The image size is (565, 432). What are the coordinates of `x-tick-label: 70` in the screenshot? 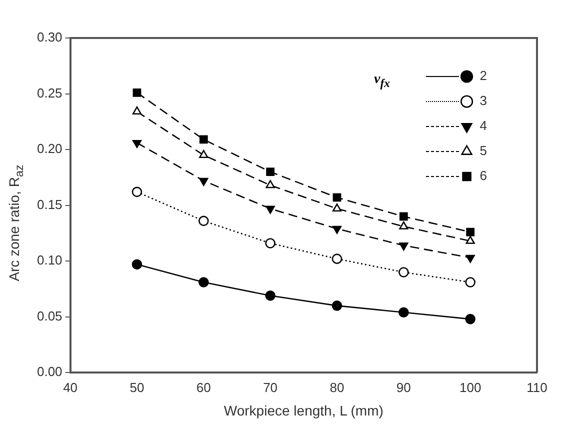 It's located at (270, 387).